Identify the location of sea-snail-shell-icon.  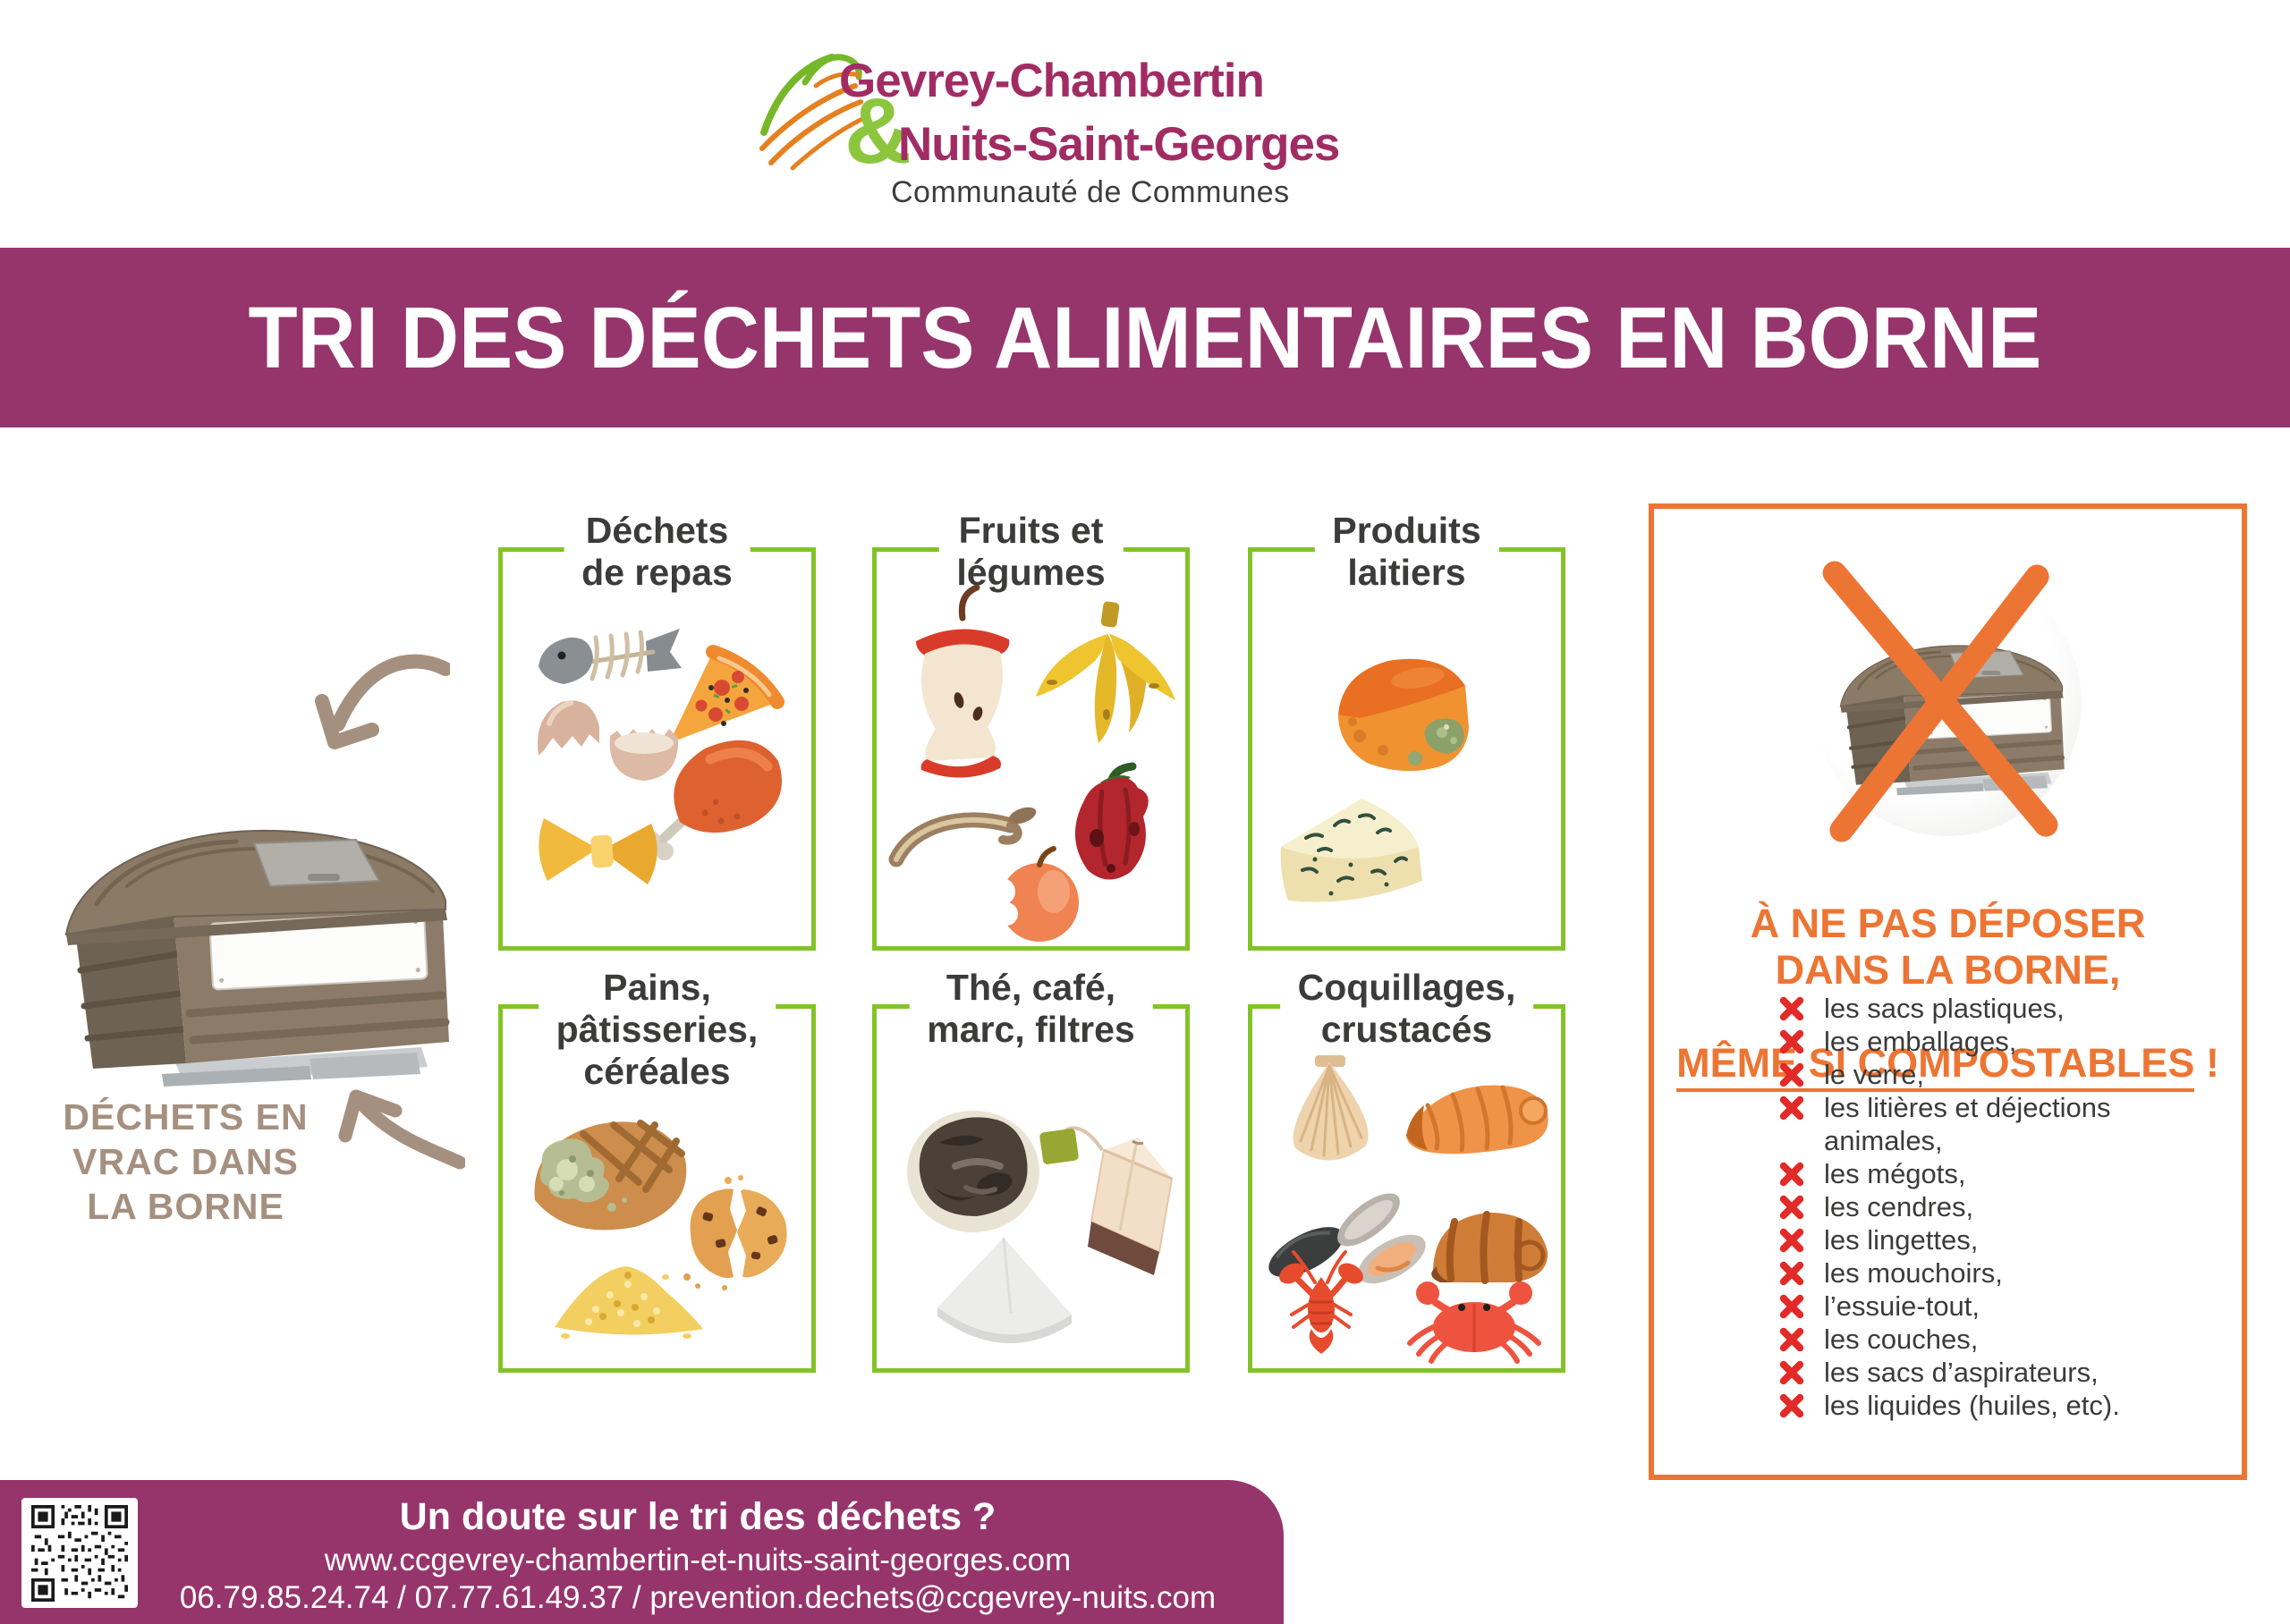
(1489, 1247).